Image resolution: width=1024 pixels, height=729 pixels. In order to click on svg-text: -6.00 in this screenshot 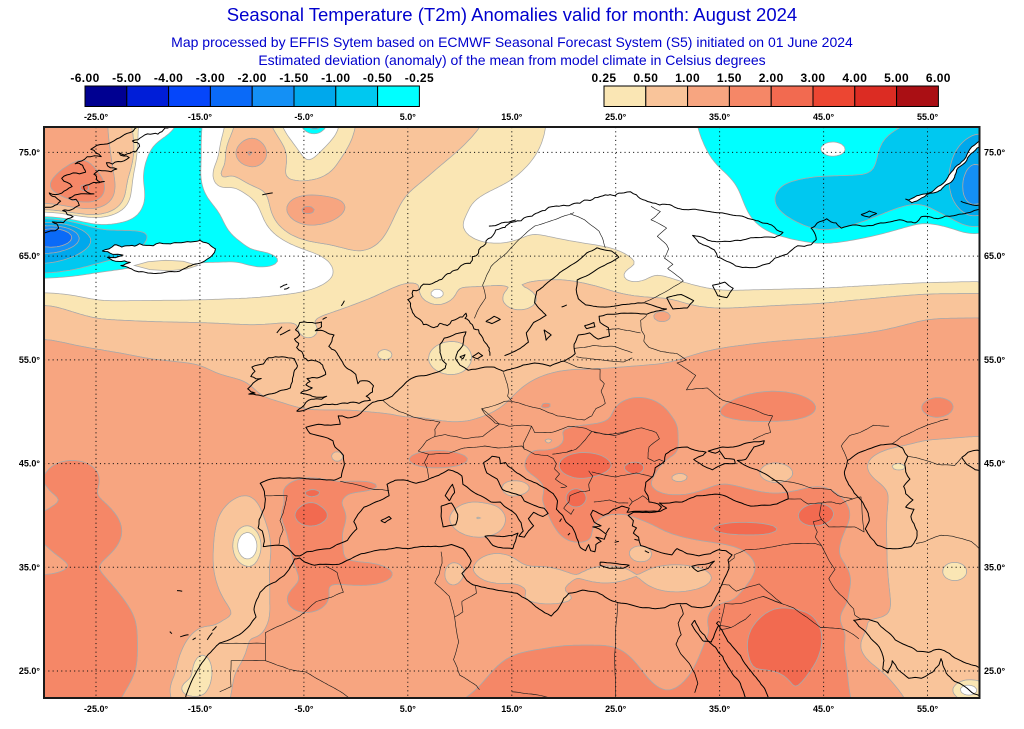, I will do `click(84, 78)`.